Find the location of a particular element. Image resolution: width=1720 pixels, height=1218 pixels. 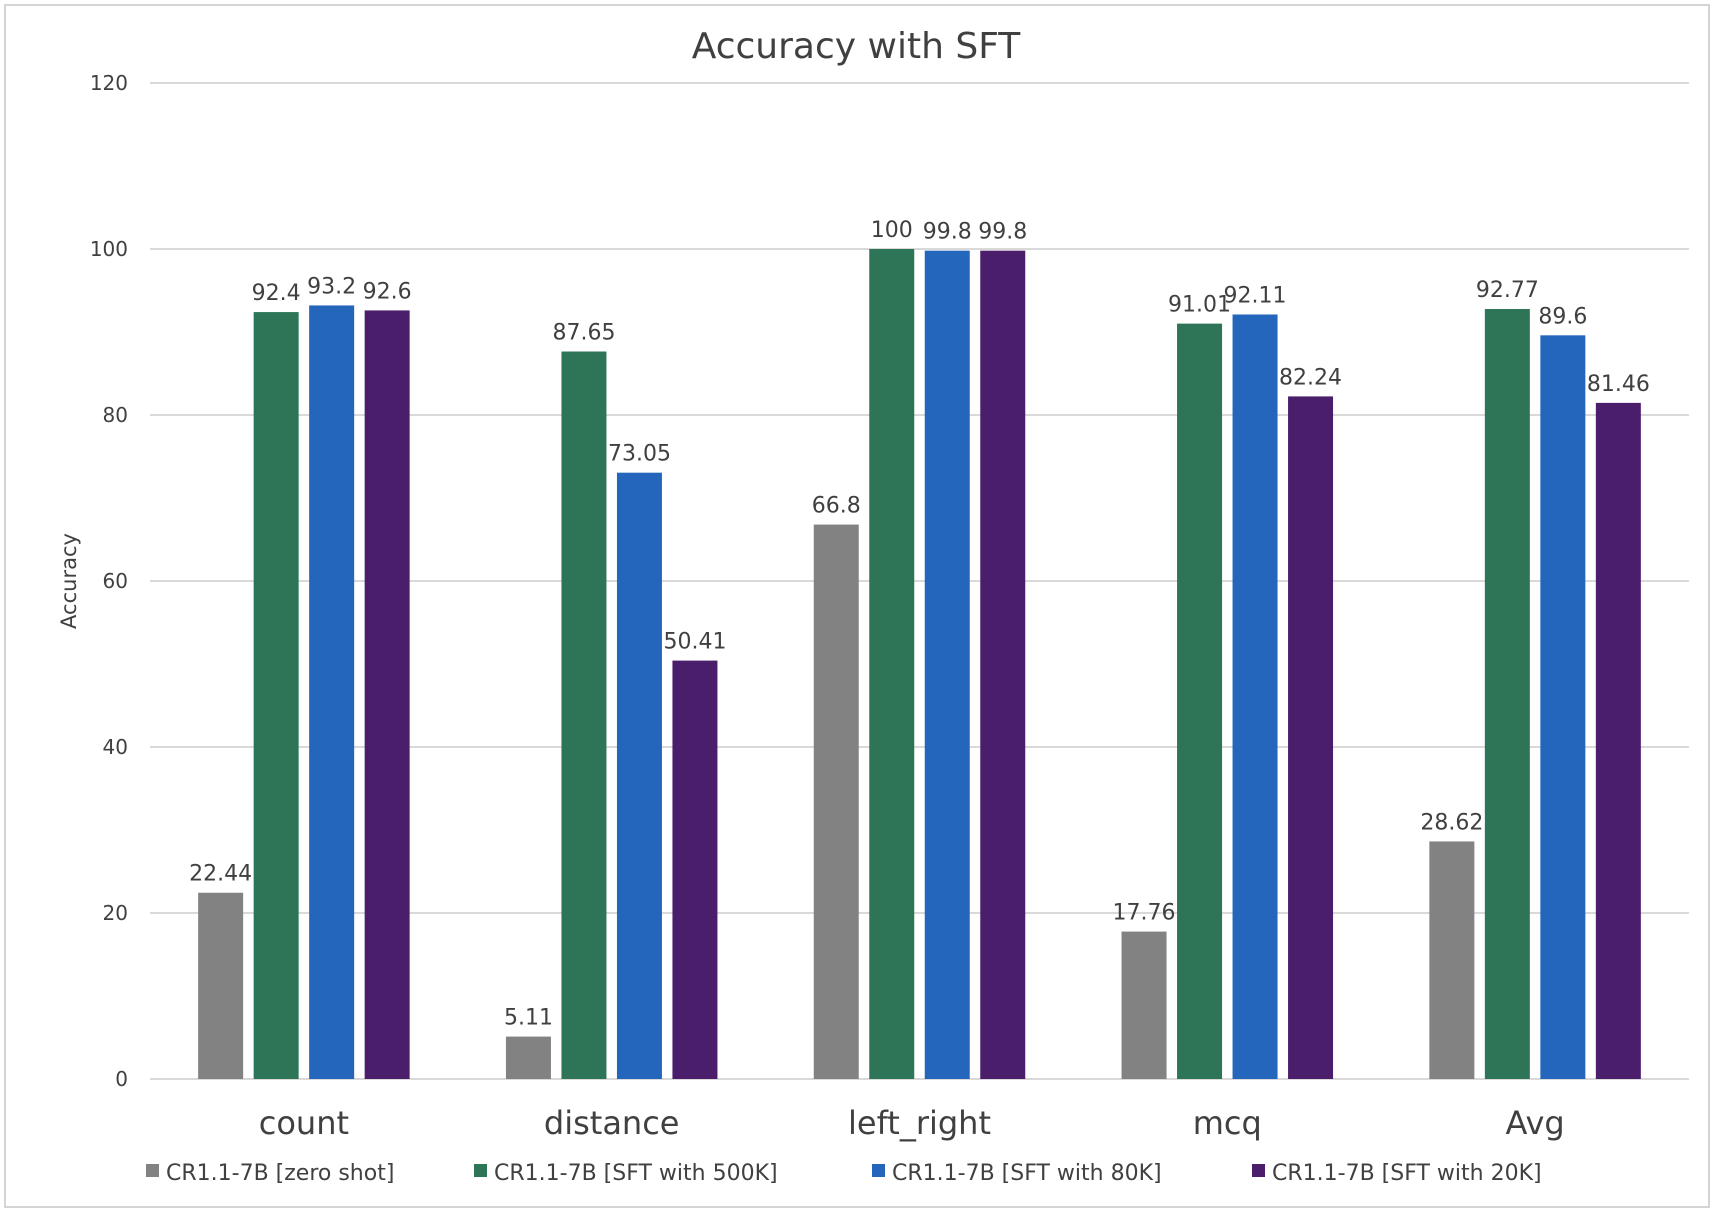

x-tick-label: Avg is located at coordinates (1534, 1123).